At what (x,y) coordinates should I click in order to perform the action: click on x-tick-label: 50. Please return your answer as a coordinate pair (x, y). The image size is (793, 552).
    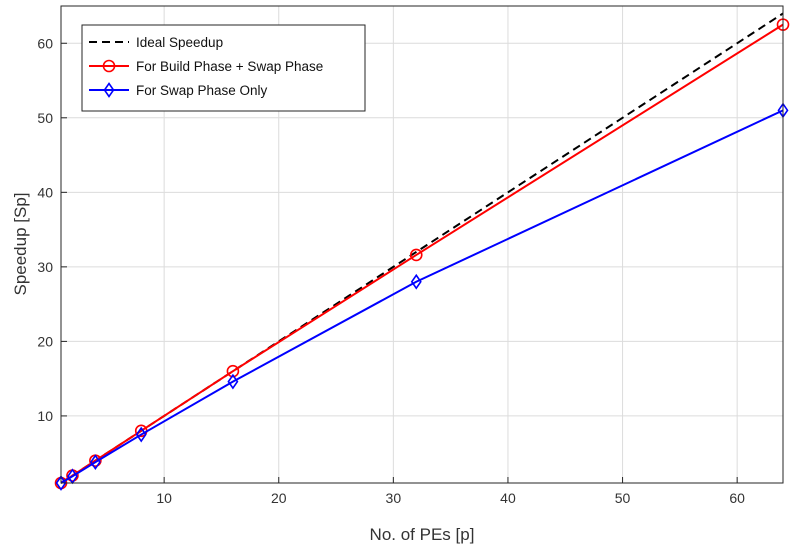
    Looking at the image, I should click on (623, 498).